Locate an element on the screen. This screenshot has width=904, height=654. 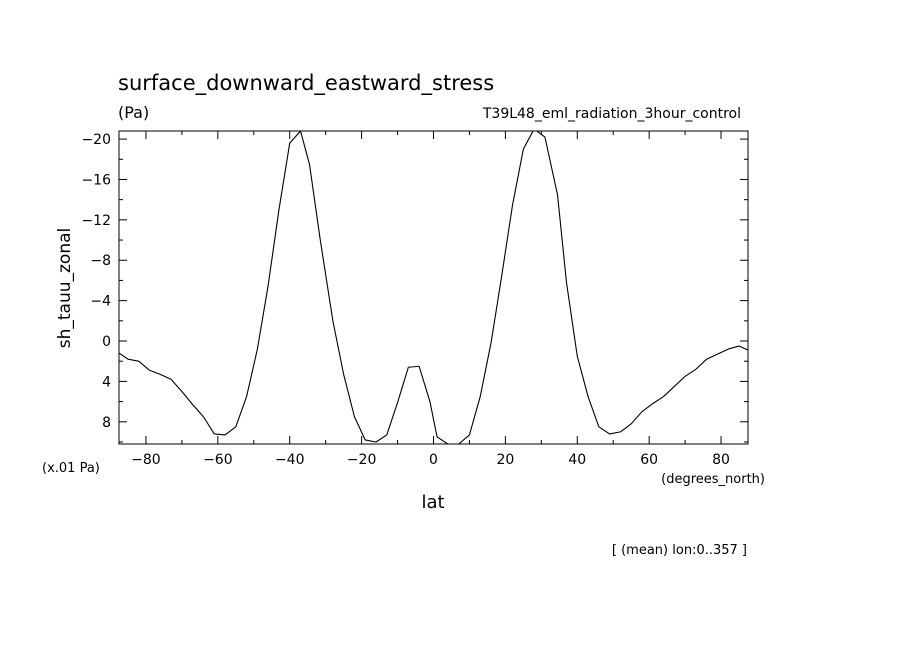
x-unit-note: (degrees_north) is located at coordinates (713, 479).